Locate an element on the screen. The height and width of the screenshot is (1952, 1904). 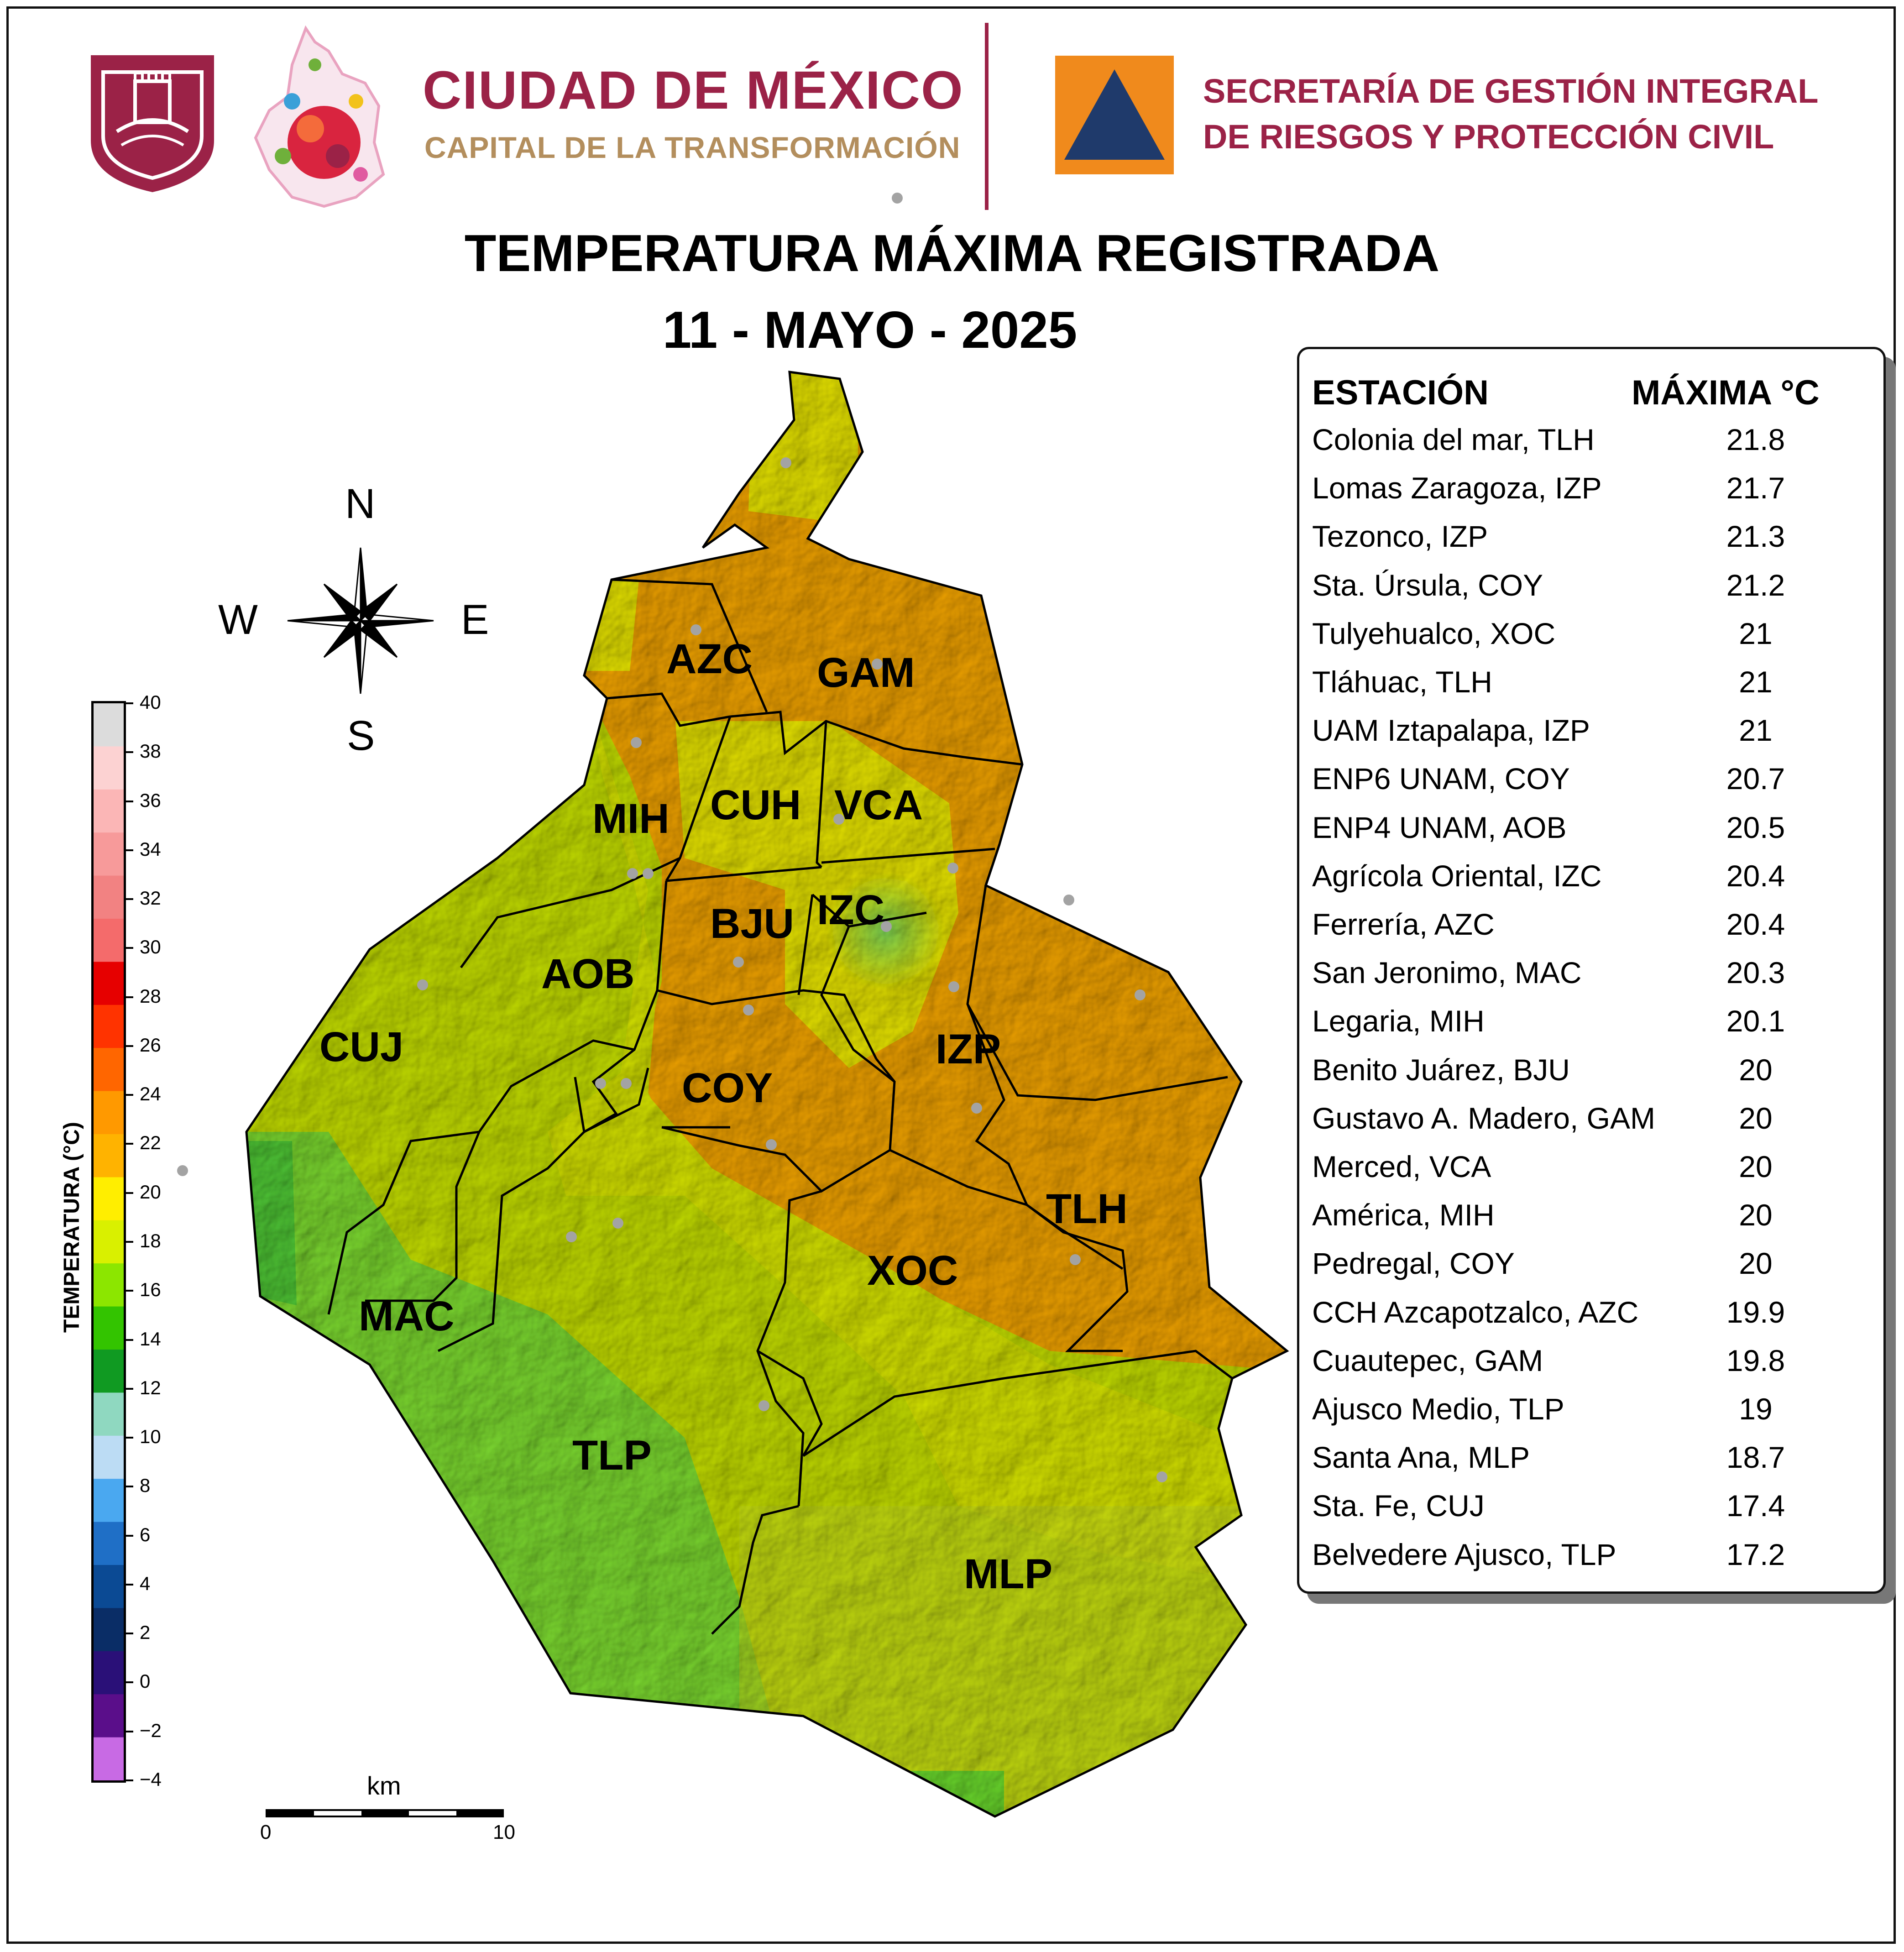
compass-north: N is located at coordinates (361, 504).